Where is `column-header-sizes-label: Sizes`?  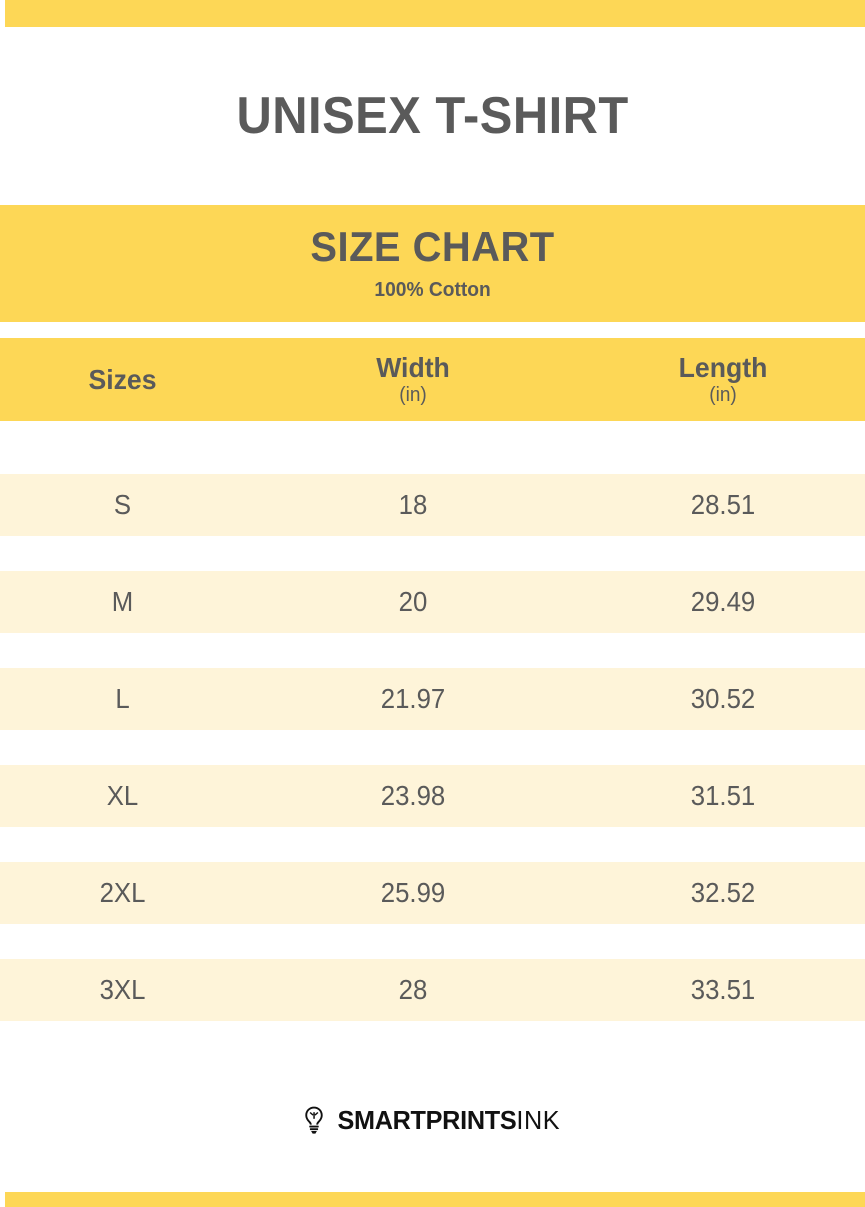 column-header-sizes-label: Sizes is located at coordinates (122, 379).